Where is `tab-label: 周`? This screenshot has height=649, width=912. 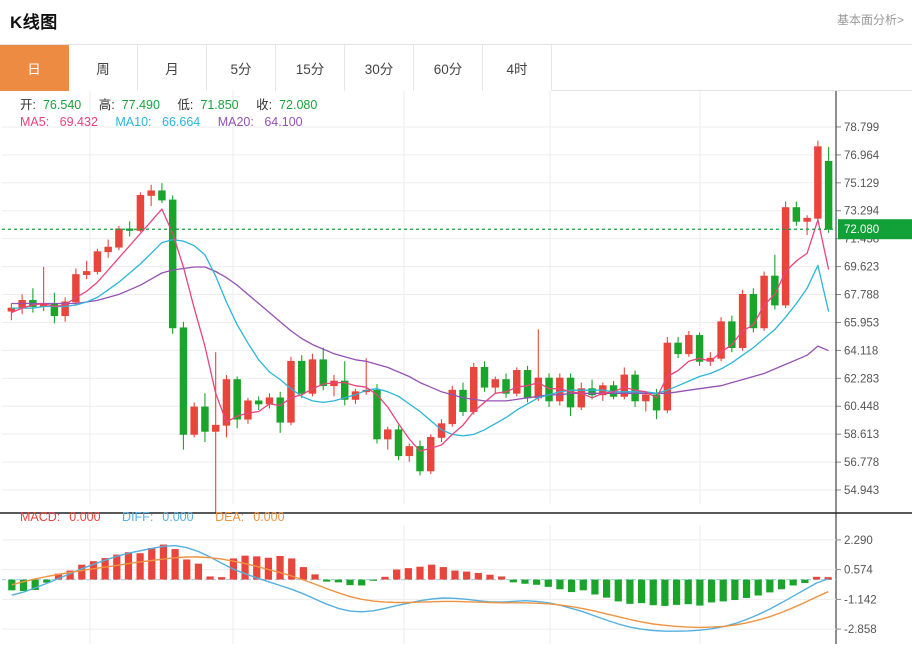
tab-label: 周 is located at coordinates (103, 69).